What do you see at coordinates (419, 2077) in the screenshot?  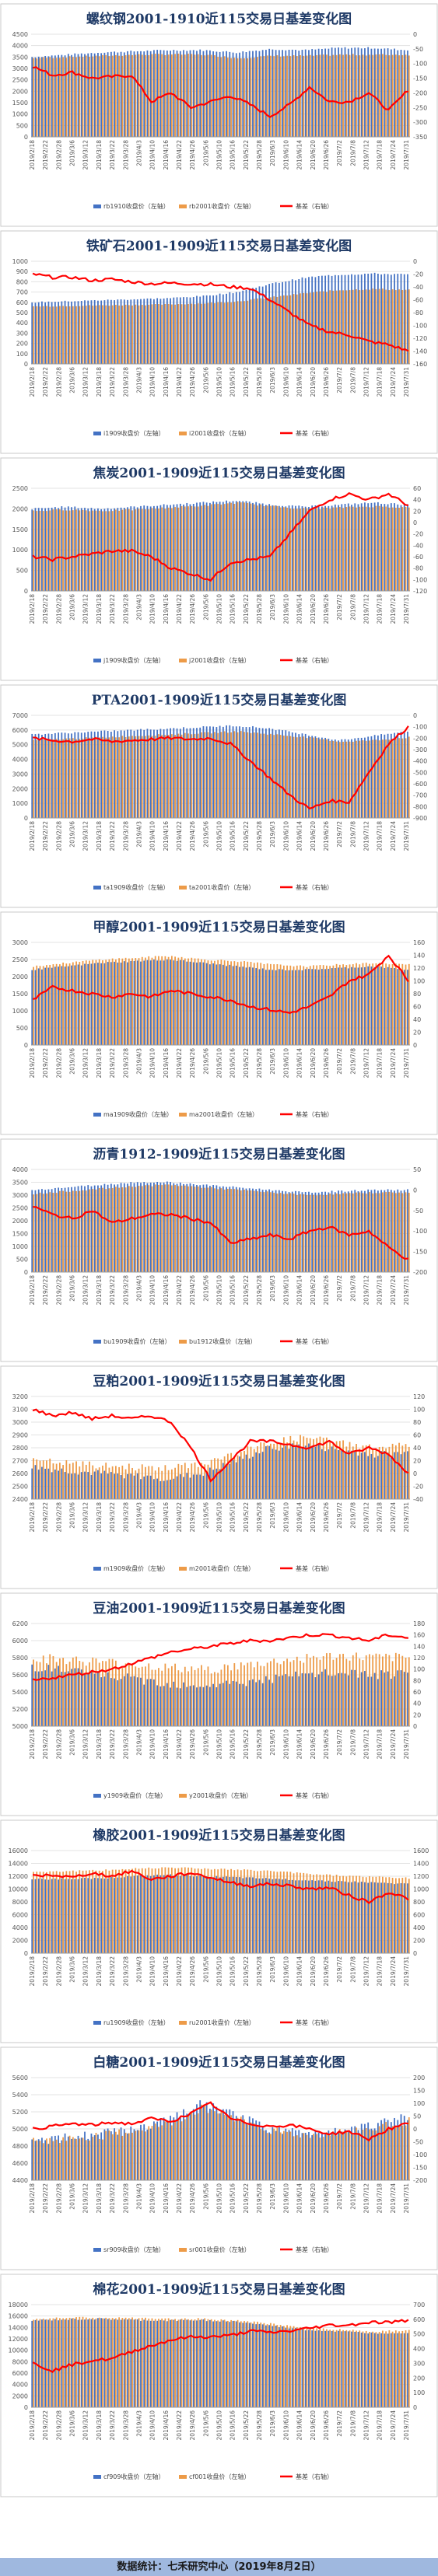 I see `right-tick-label: 200` at bounding box center [419, 2077].